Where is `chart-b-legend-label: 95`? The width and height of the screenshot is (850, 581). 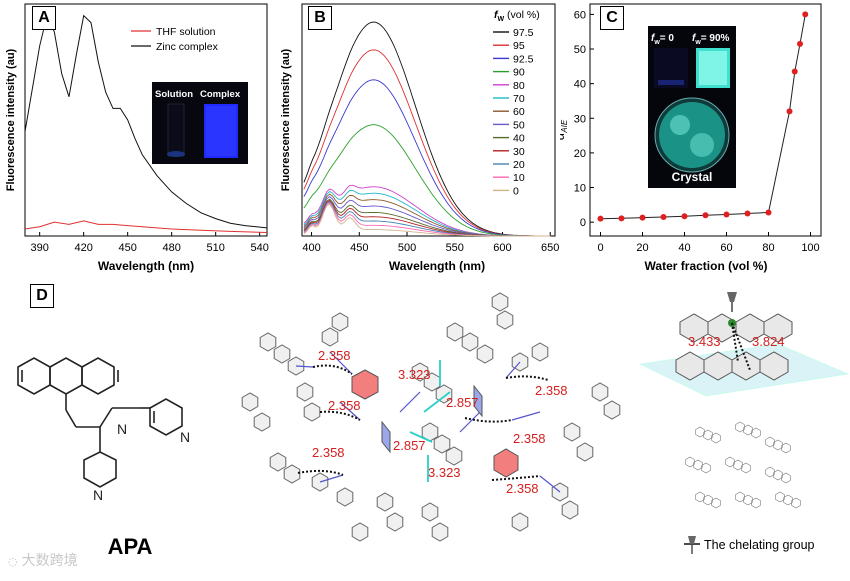
chart-b-legend-label: 95 is located at coordinates (519, 46).